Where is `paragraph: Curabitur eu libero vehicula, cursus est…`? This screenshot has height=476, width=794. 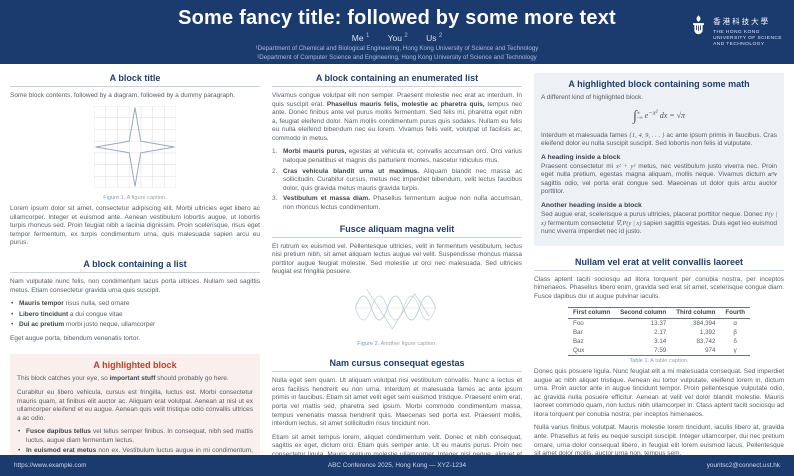 paragraph: Curabitur eu libero vehicula, cursus est… is located at coordinates (135, 405).